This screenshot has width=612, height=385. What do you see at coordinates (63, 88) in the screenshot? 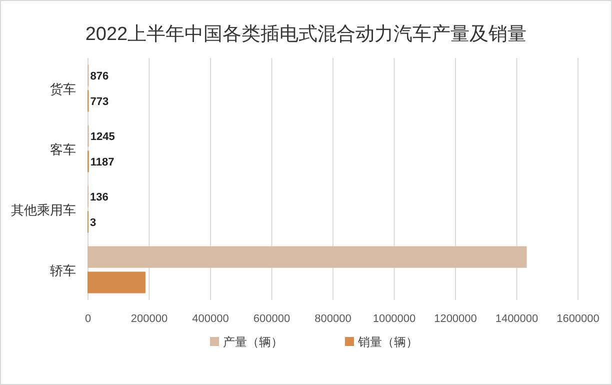
I see `y-tick-label: 货车` at bounding box center [63, 88].